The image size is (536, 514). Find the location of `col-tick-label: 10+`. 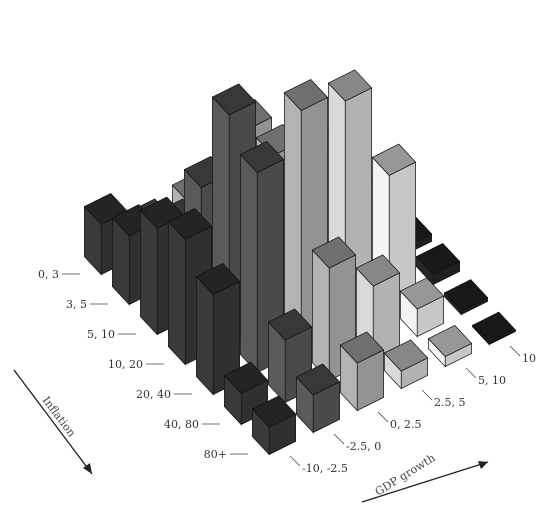

col-tick-label: 10+ is located at coordinates (529, 358).